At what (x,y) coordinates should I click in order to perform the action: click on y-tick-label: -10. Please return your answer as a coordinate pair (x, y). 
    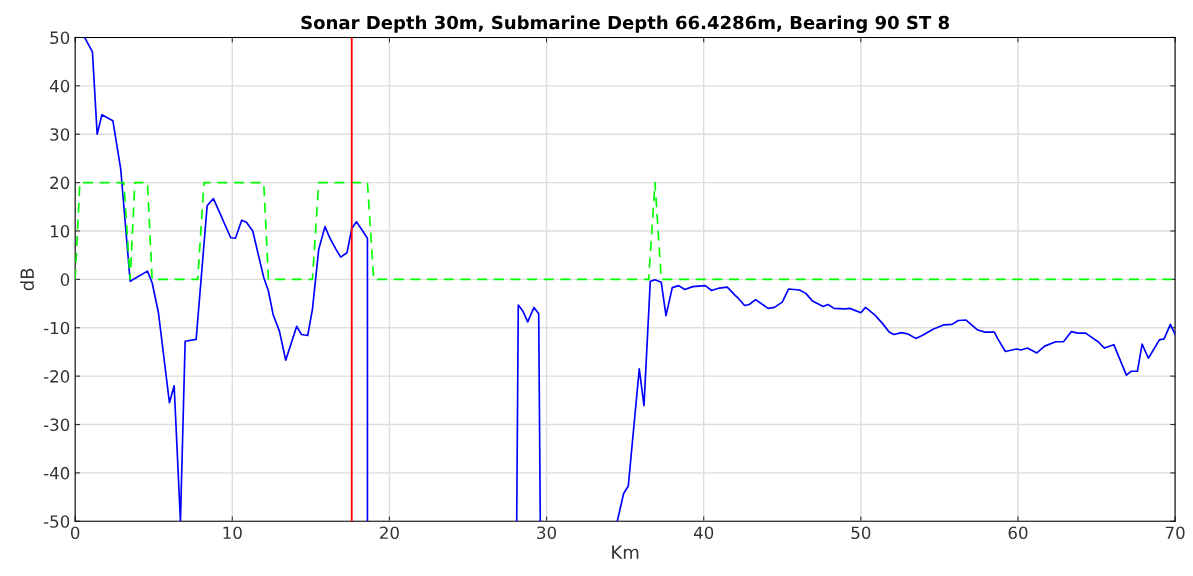
    Looking at the image, I should click on (56, 328).